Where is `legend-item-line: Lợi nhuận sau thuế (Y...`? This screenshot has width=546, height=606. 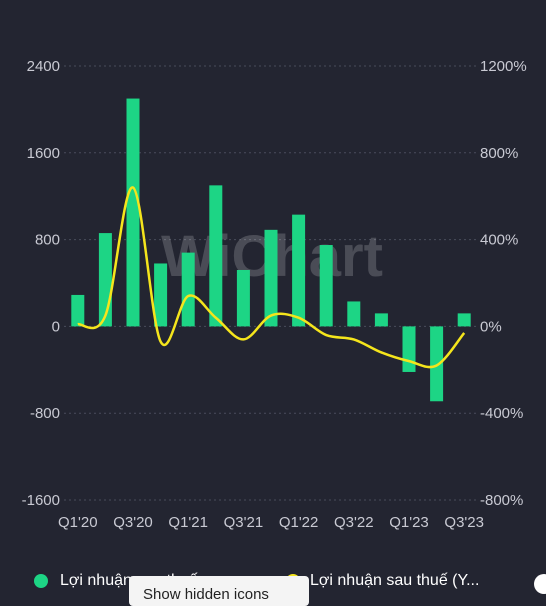 legend-item-line: Lợi nhuận sau thuế (Y... is located at coordinates (382, 581).